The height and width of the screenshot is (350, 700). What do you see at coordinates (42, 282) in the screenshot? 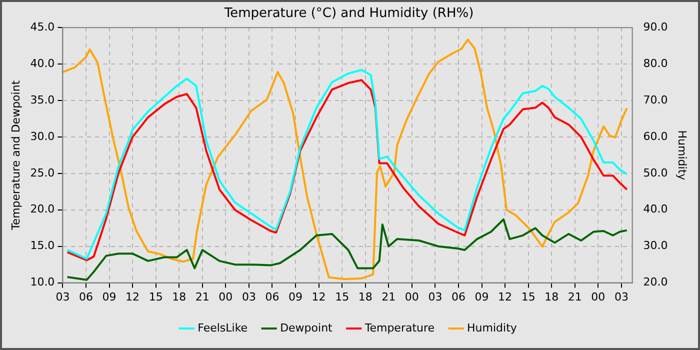
I see `y-tick-label: 10.0` at bounding box center [42, 282].